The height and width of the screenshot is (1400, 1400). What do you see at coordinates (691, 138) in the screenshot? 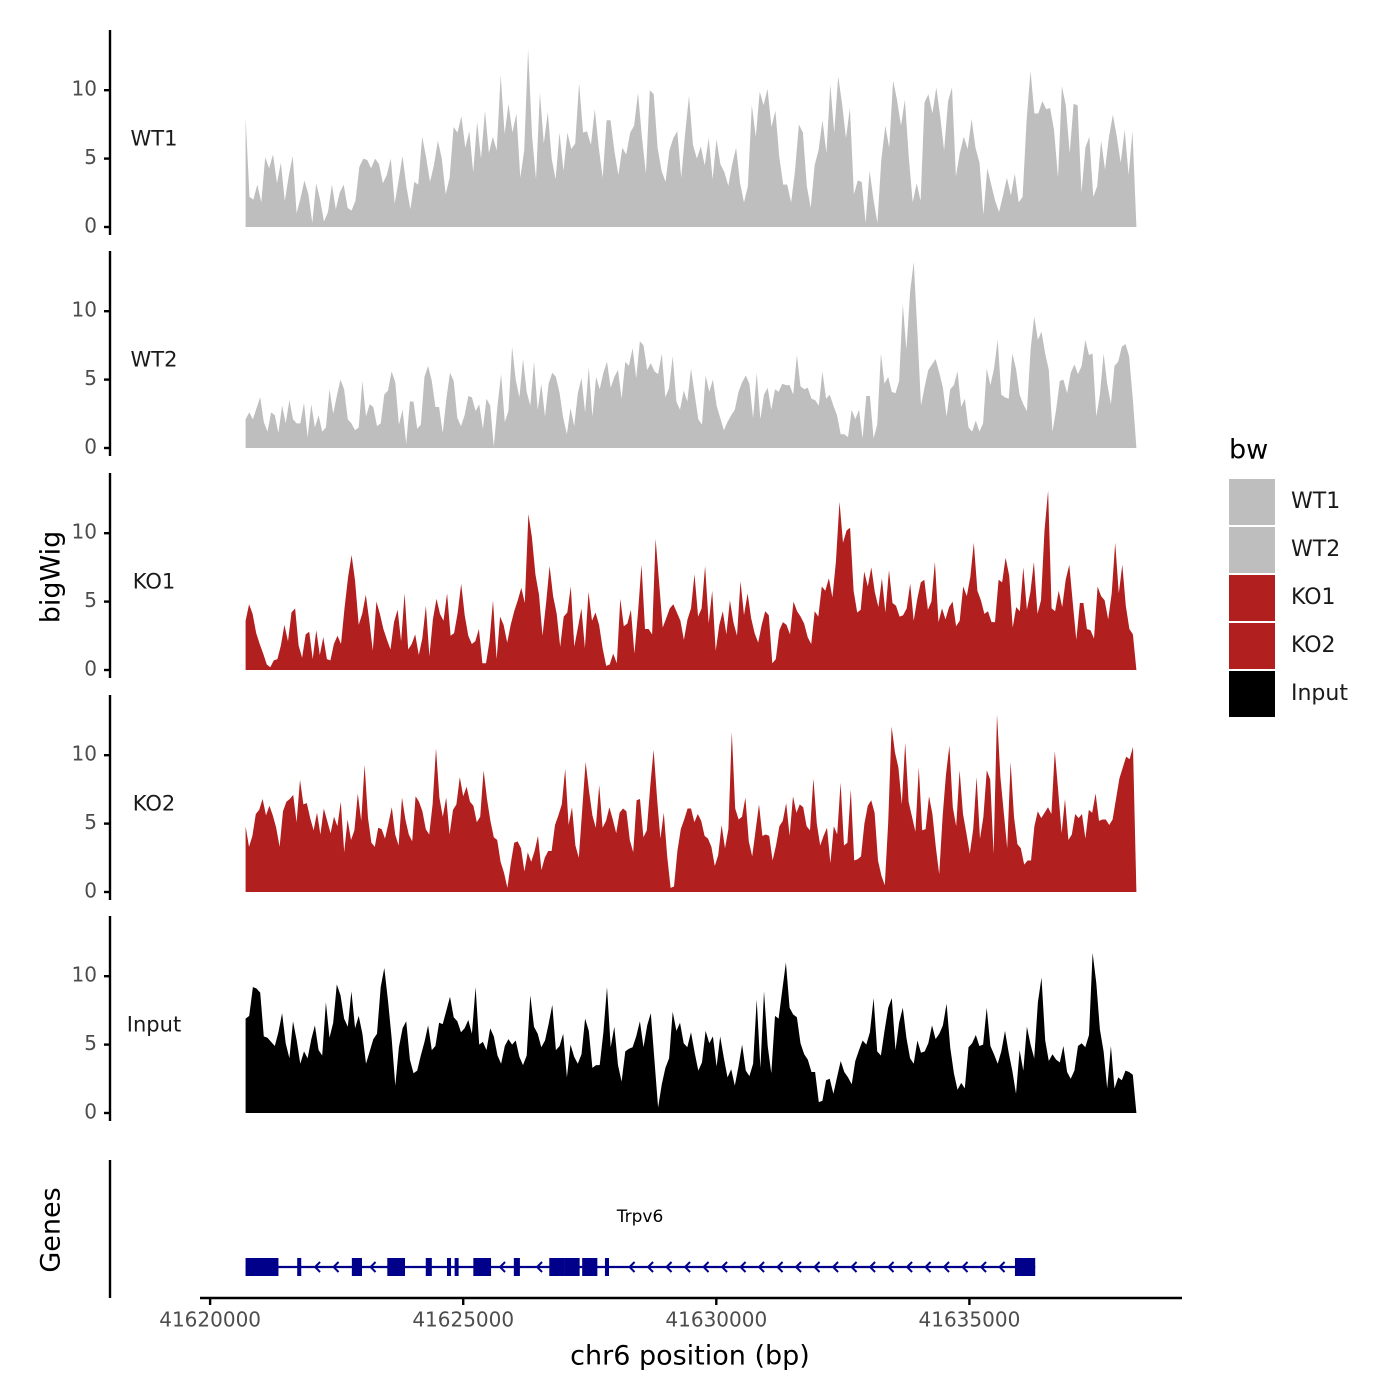
I see `coverage-area-wt1` at bounding box center [691, 138].